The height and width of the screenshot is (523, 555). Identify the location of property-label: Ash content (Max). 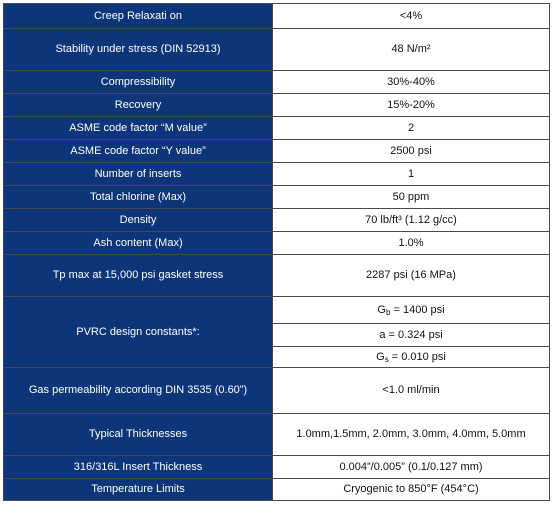
(138, 243).